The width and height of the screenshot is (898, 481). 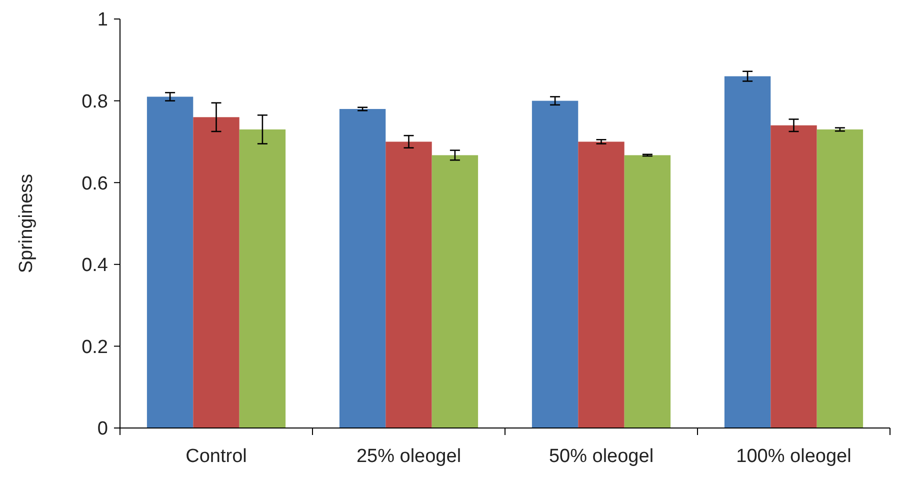 I want to click on x-tick-label: Control, so click(x=216, y=456).